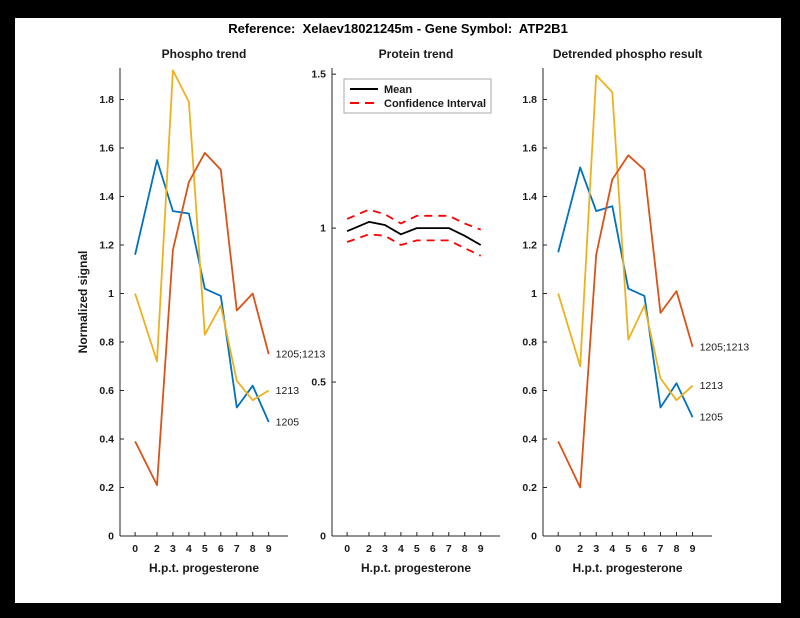 This screenshot has width=800, height=618. I want to click on chart-title: Detrended phospho result, so click(627, 54).